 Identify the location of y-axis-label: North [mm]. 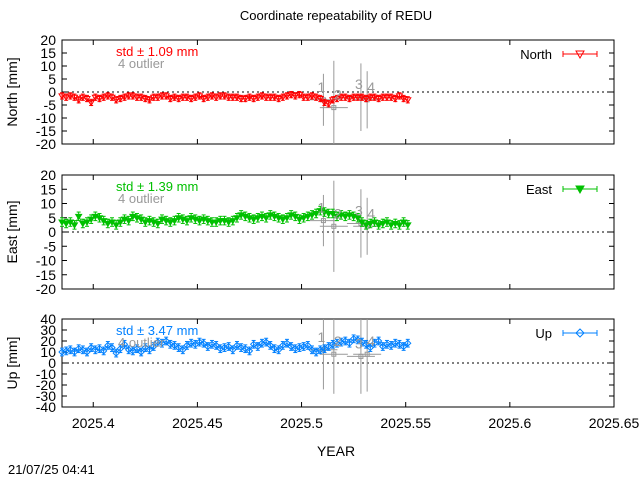
(12, 91).